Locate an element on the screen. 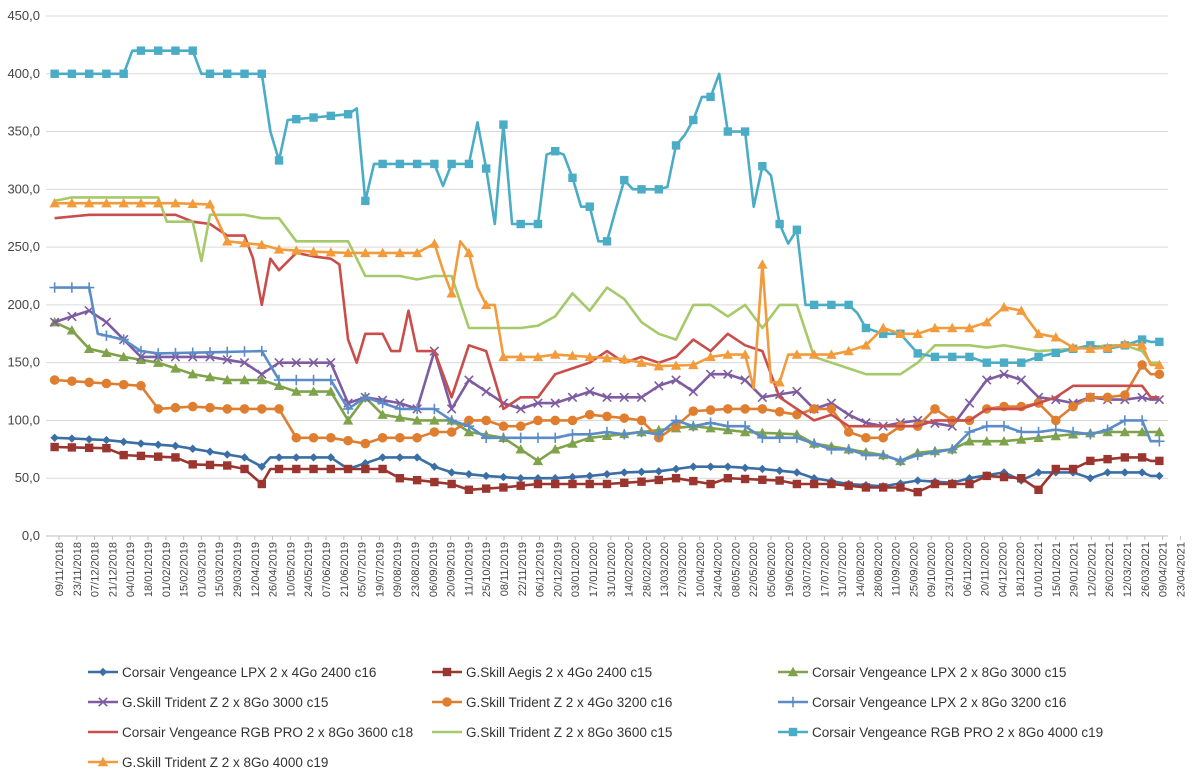  x-tick-label: 07/06/2019 is located at coordinates (327, 569).